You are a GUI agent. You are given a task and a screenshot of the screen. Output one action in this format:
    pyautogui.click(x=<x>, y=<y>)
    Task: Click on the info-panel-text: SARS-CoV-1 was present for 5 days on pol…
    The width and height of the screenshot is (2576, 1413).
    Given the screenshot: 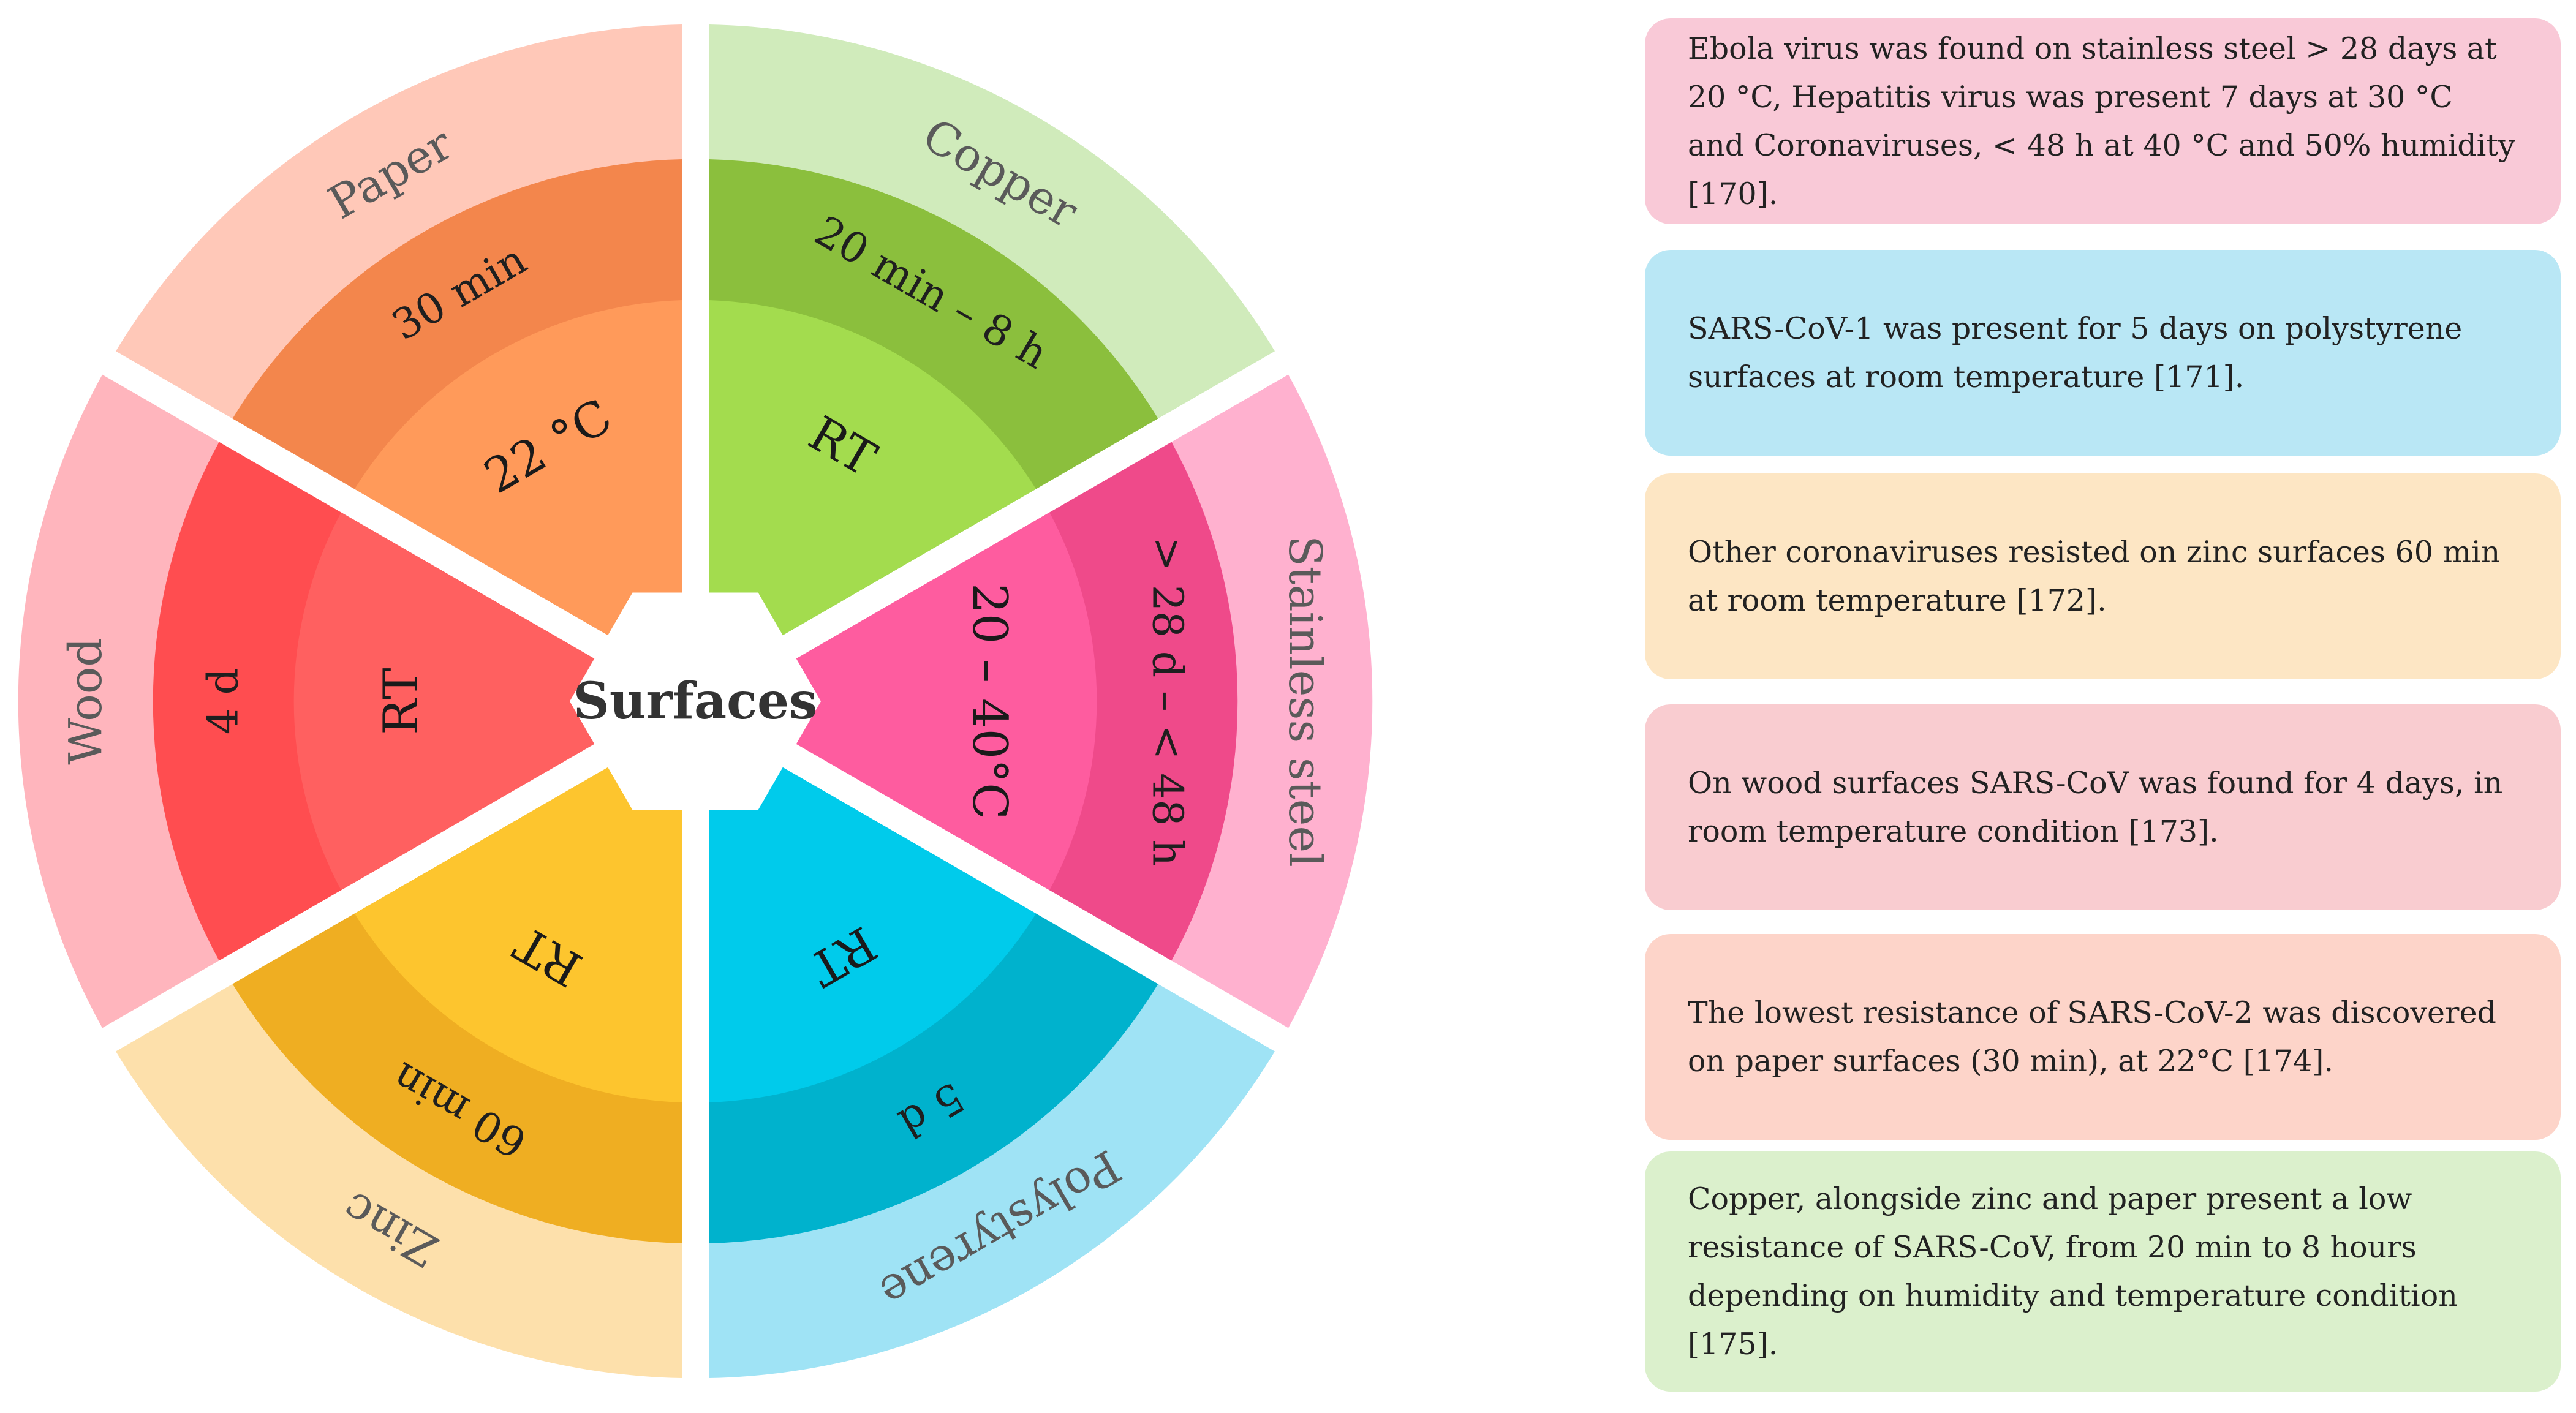 What is the action you would take?
    pyautogui.click(x=2075, y=353)
    